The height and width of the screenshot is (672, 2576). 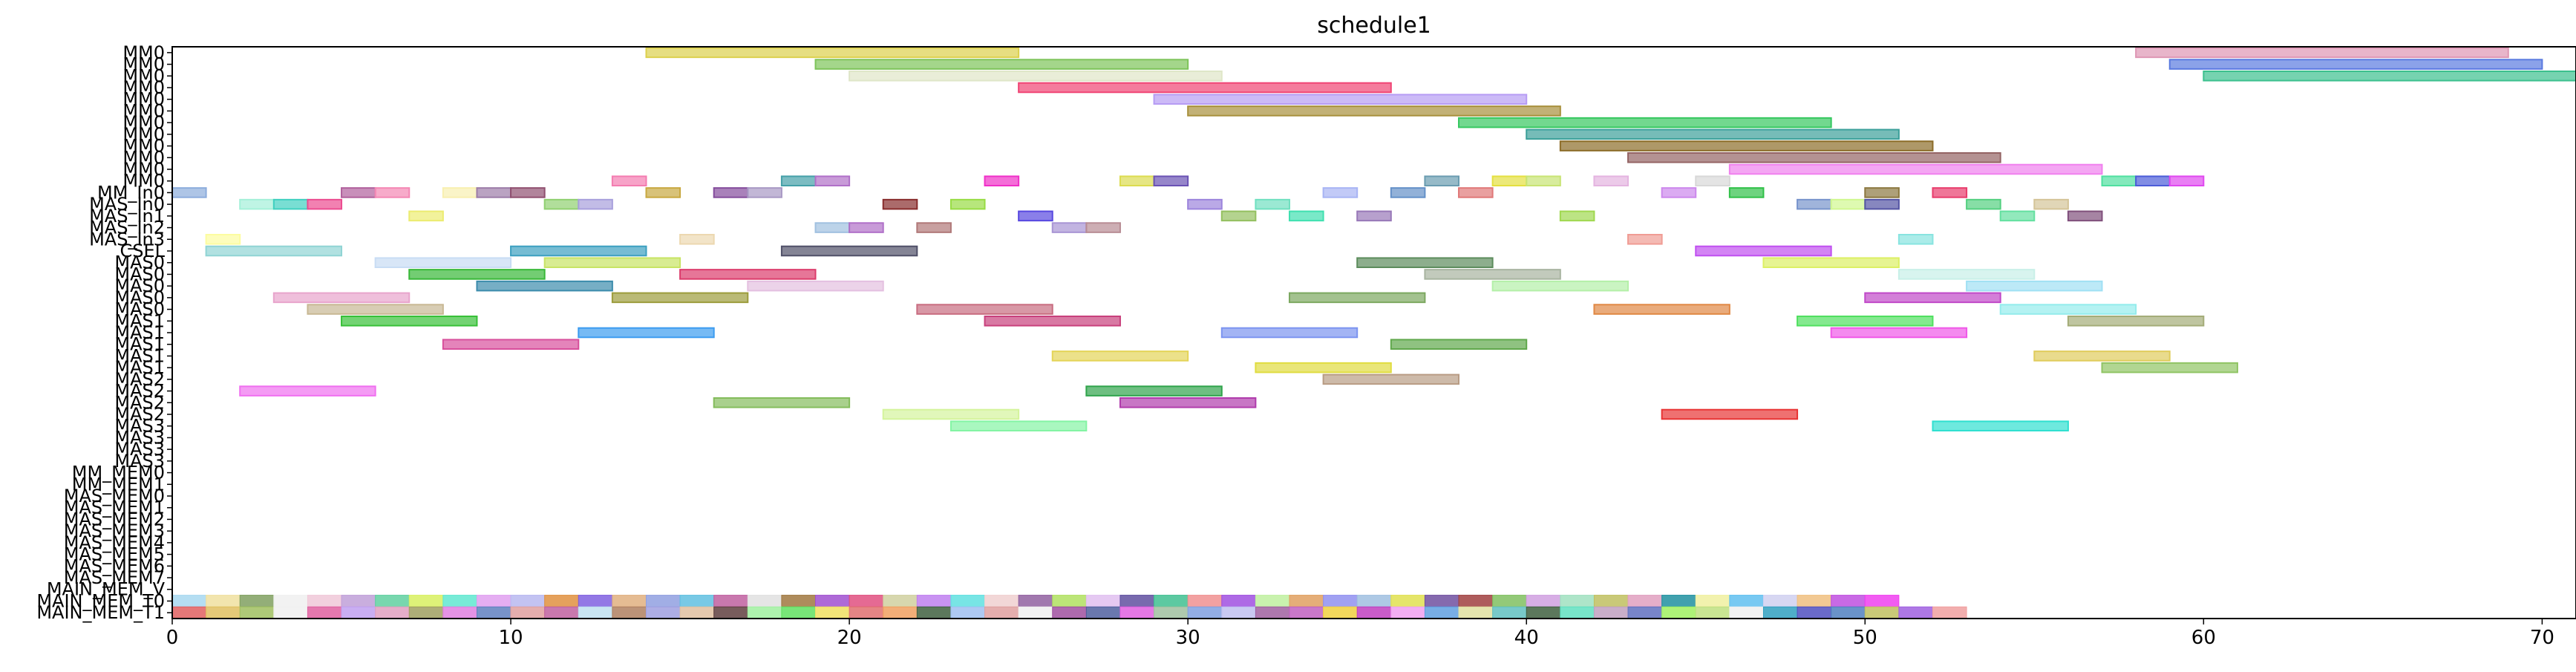 I want to click on y-tick-label: MAS_In0, so click(x=127, y=205).